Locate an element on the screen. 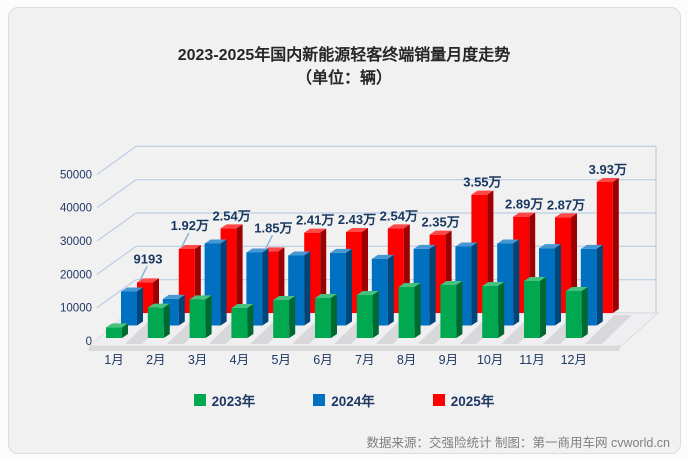 This screenshot has height=460, width=688. y-axis-label: 10000 is located at coordinates (76, 309).